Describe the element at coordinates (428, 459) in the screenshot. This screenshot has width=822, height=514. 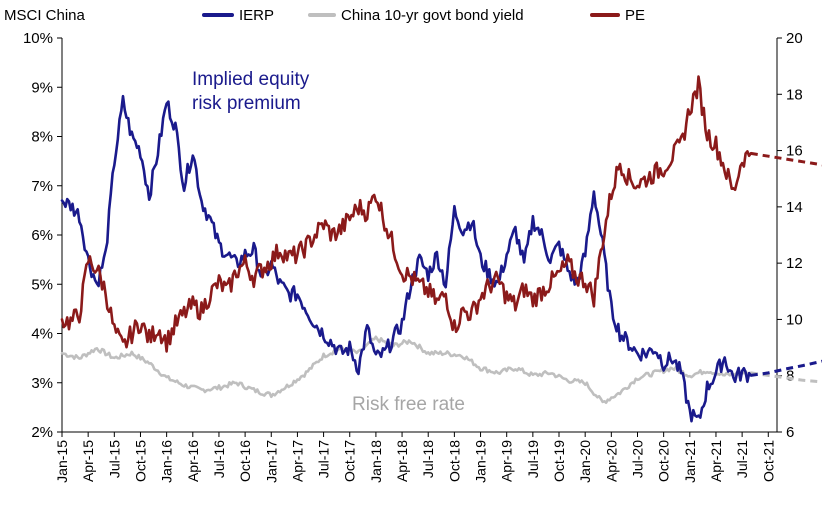
I see `x-tick-label: Jul-18` at that location.